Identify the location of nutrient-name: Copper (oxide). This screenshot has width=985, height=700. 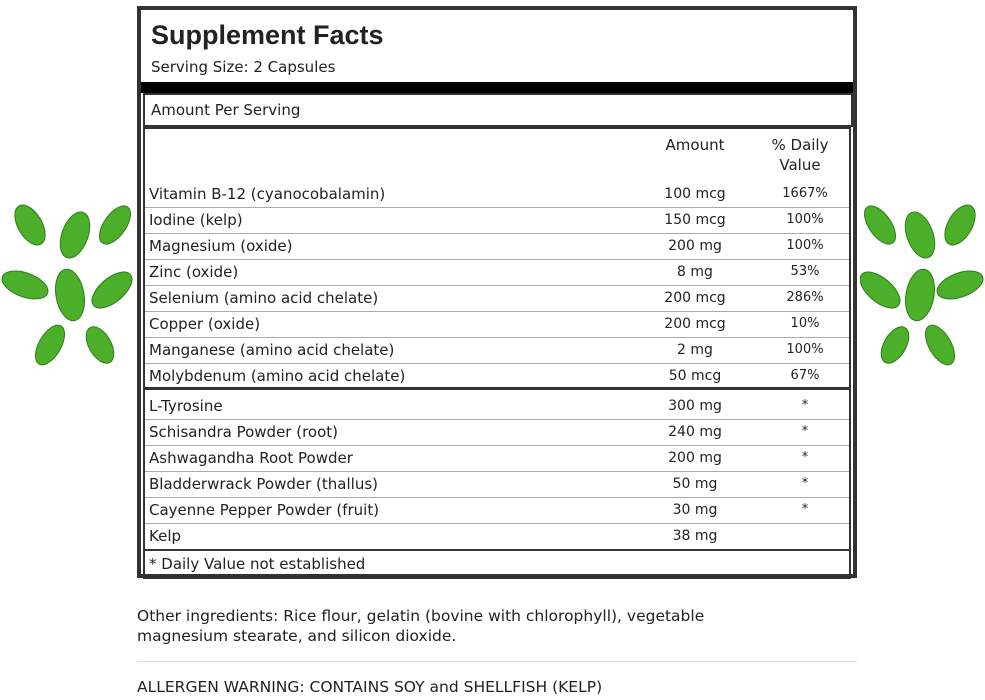
(205, 324).